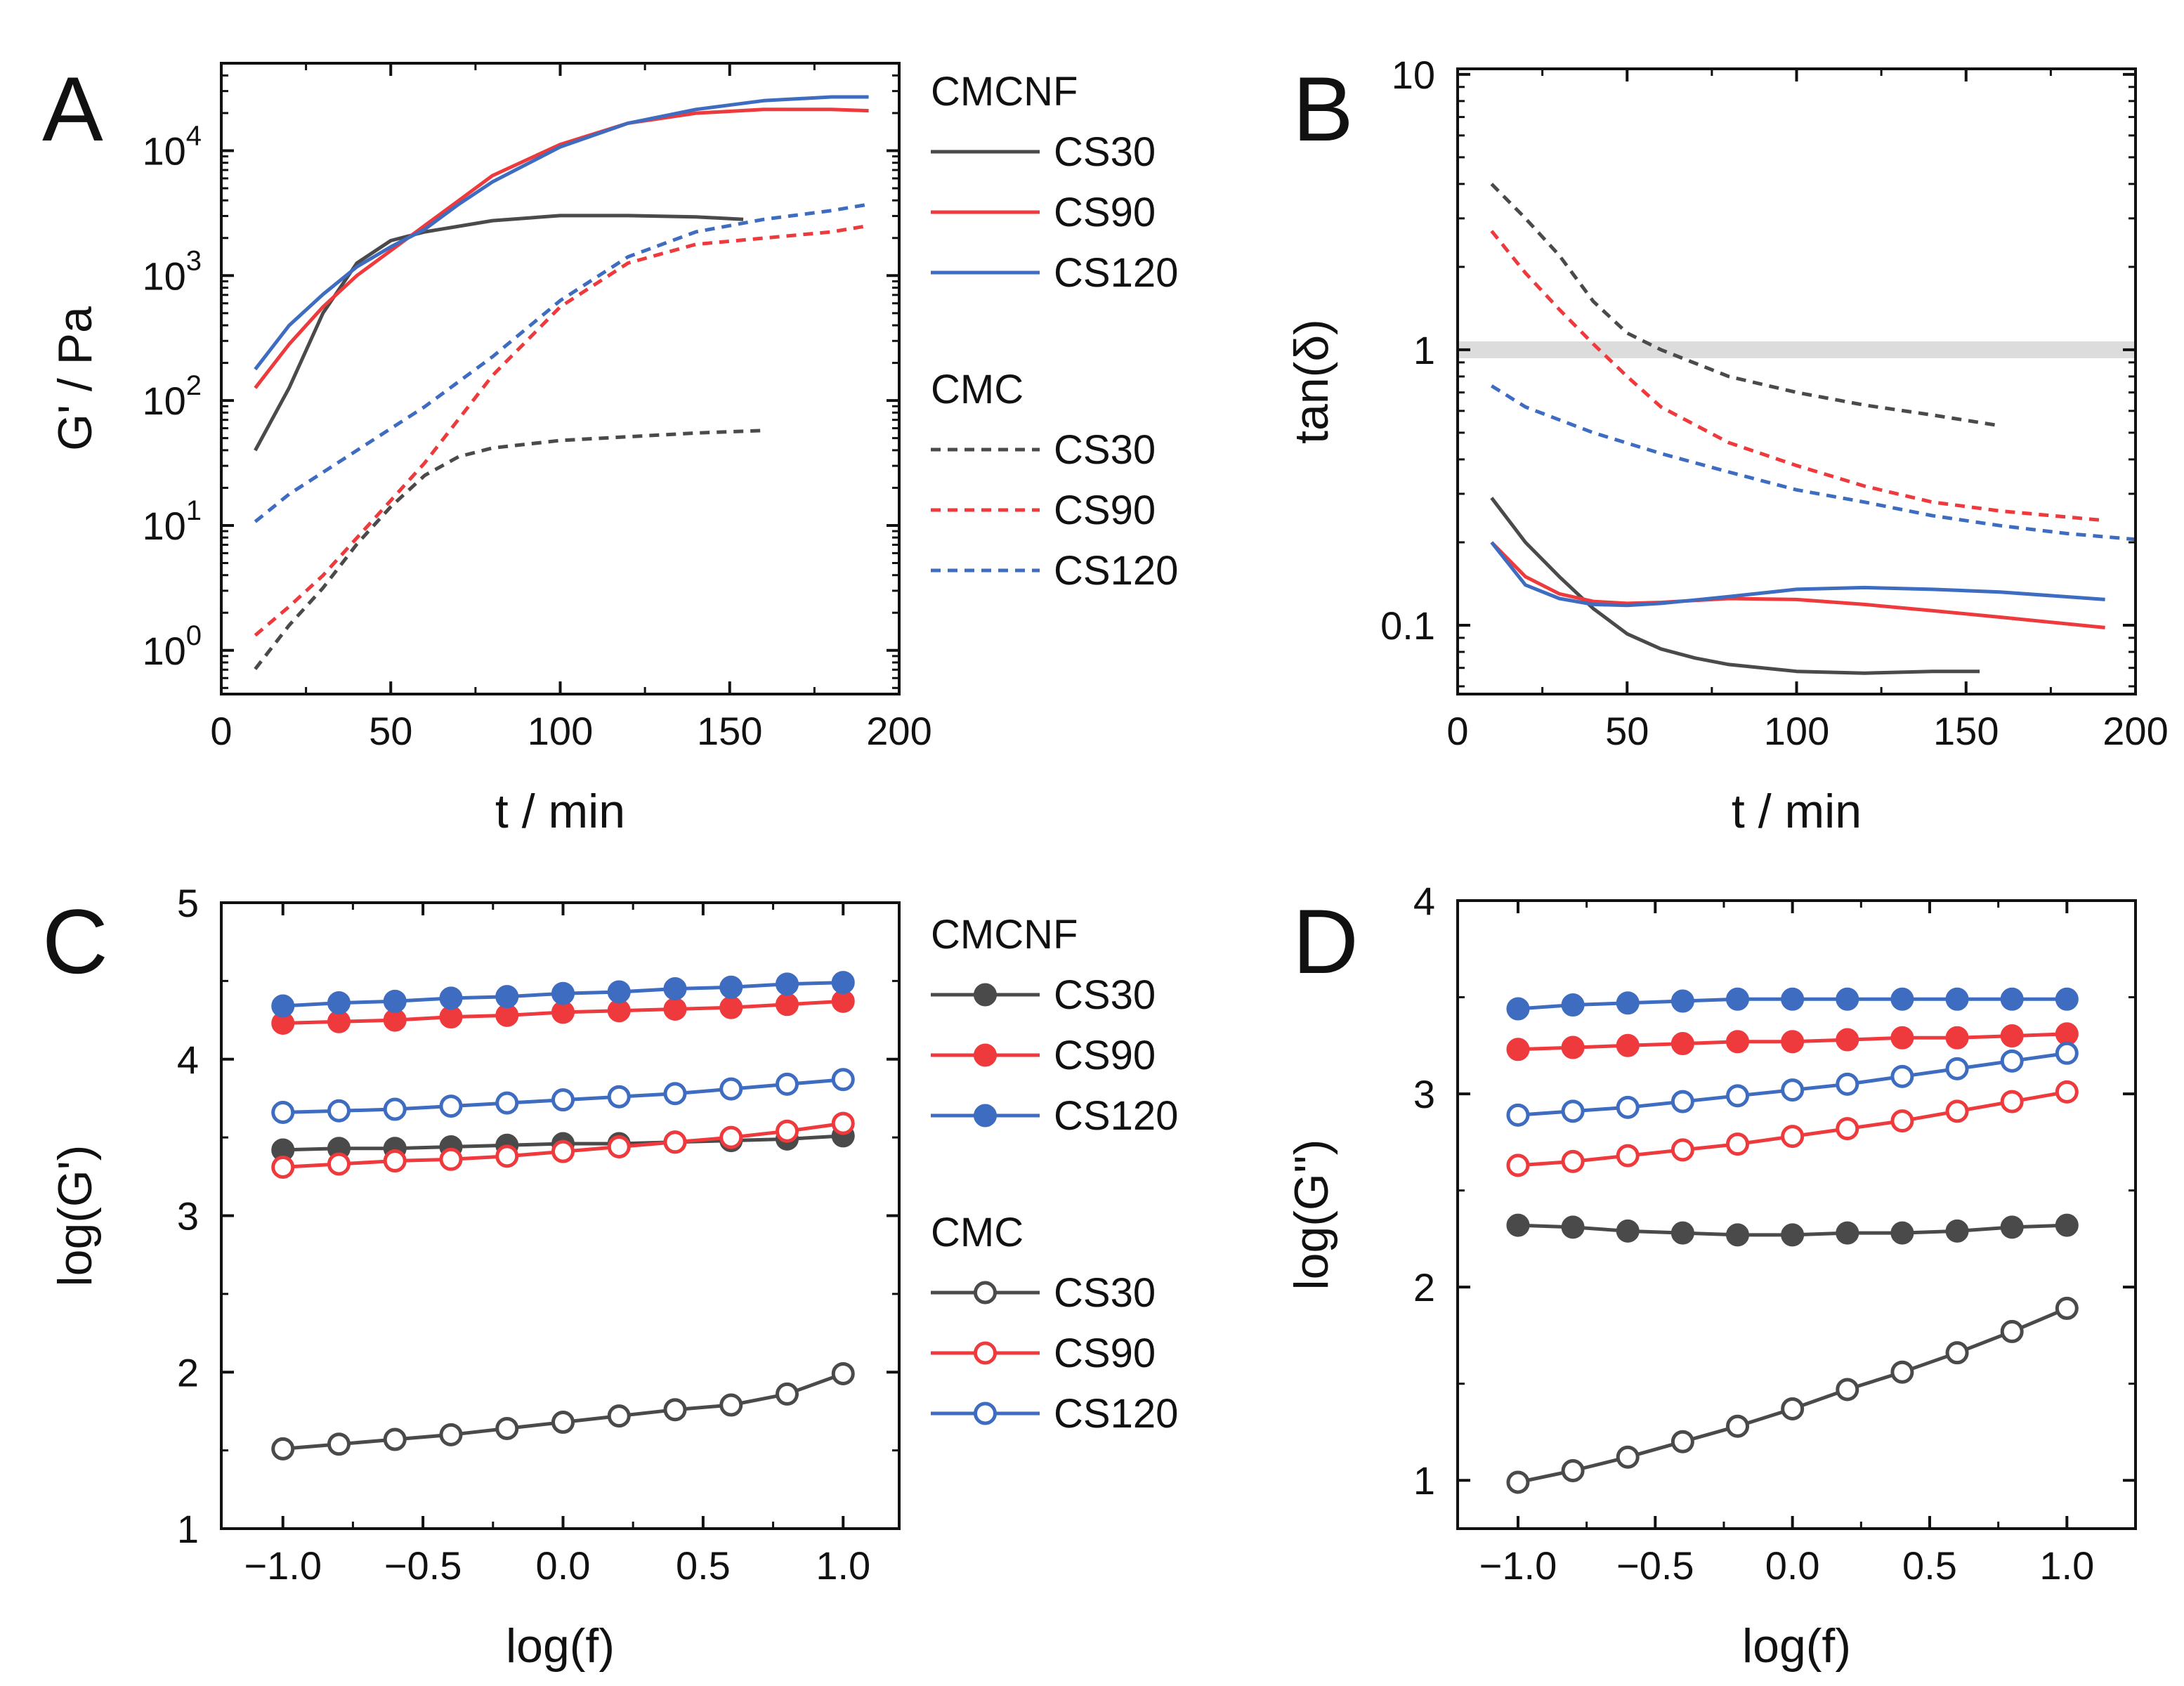 This screenshot has height=1686, width=2184. Describe the element at coordinates (1413, 75) in the screenshot. I see `y-tick-label: 10` at that location.